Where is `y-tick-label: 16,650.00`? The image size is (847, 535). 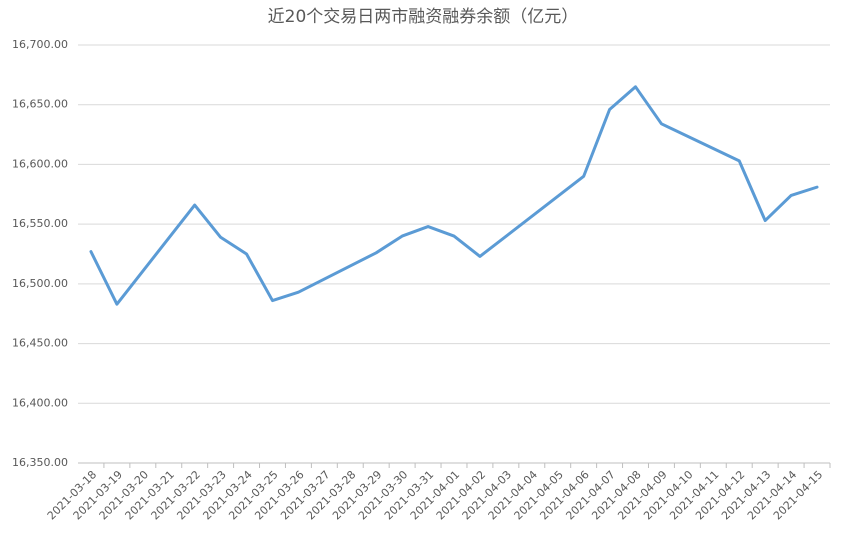 y-tick-label: 16,650.00 is located at coordinates (40, 104).